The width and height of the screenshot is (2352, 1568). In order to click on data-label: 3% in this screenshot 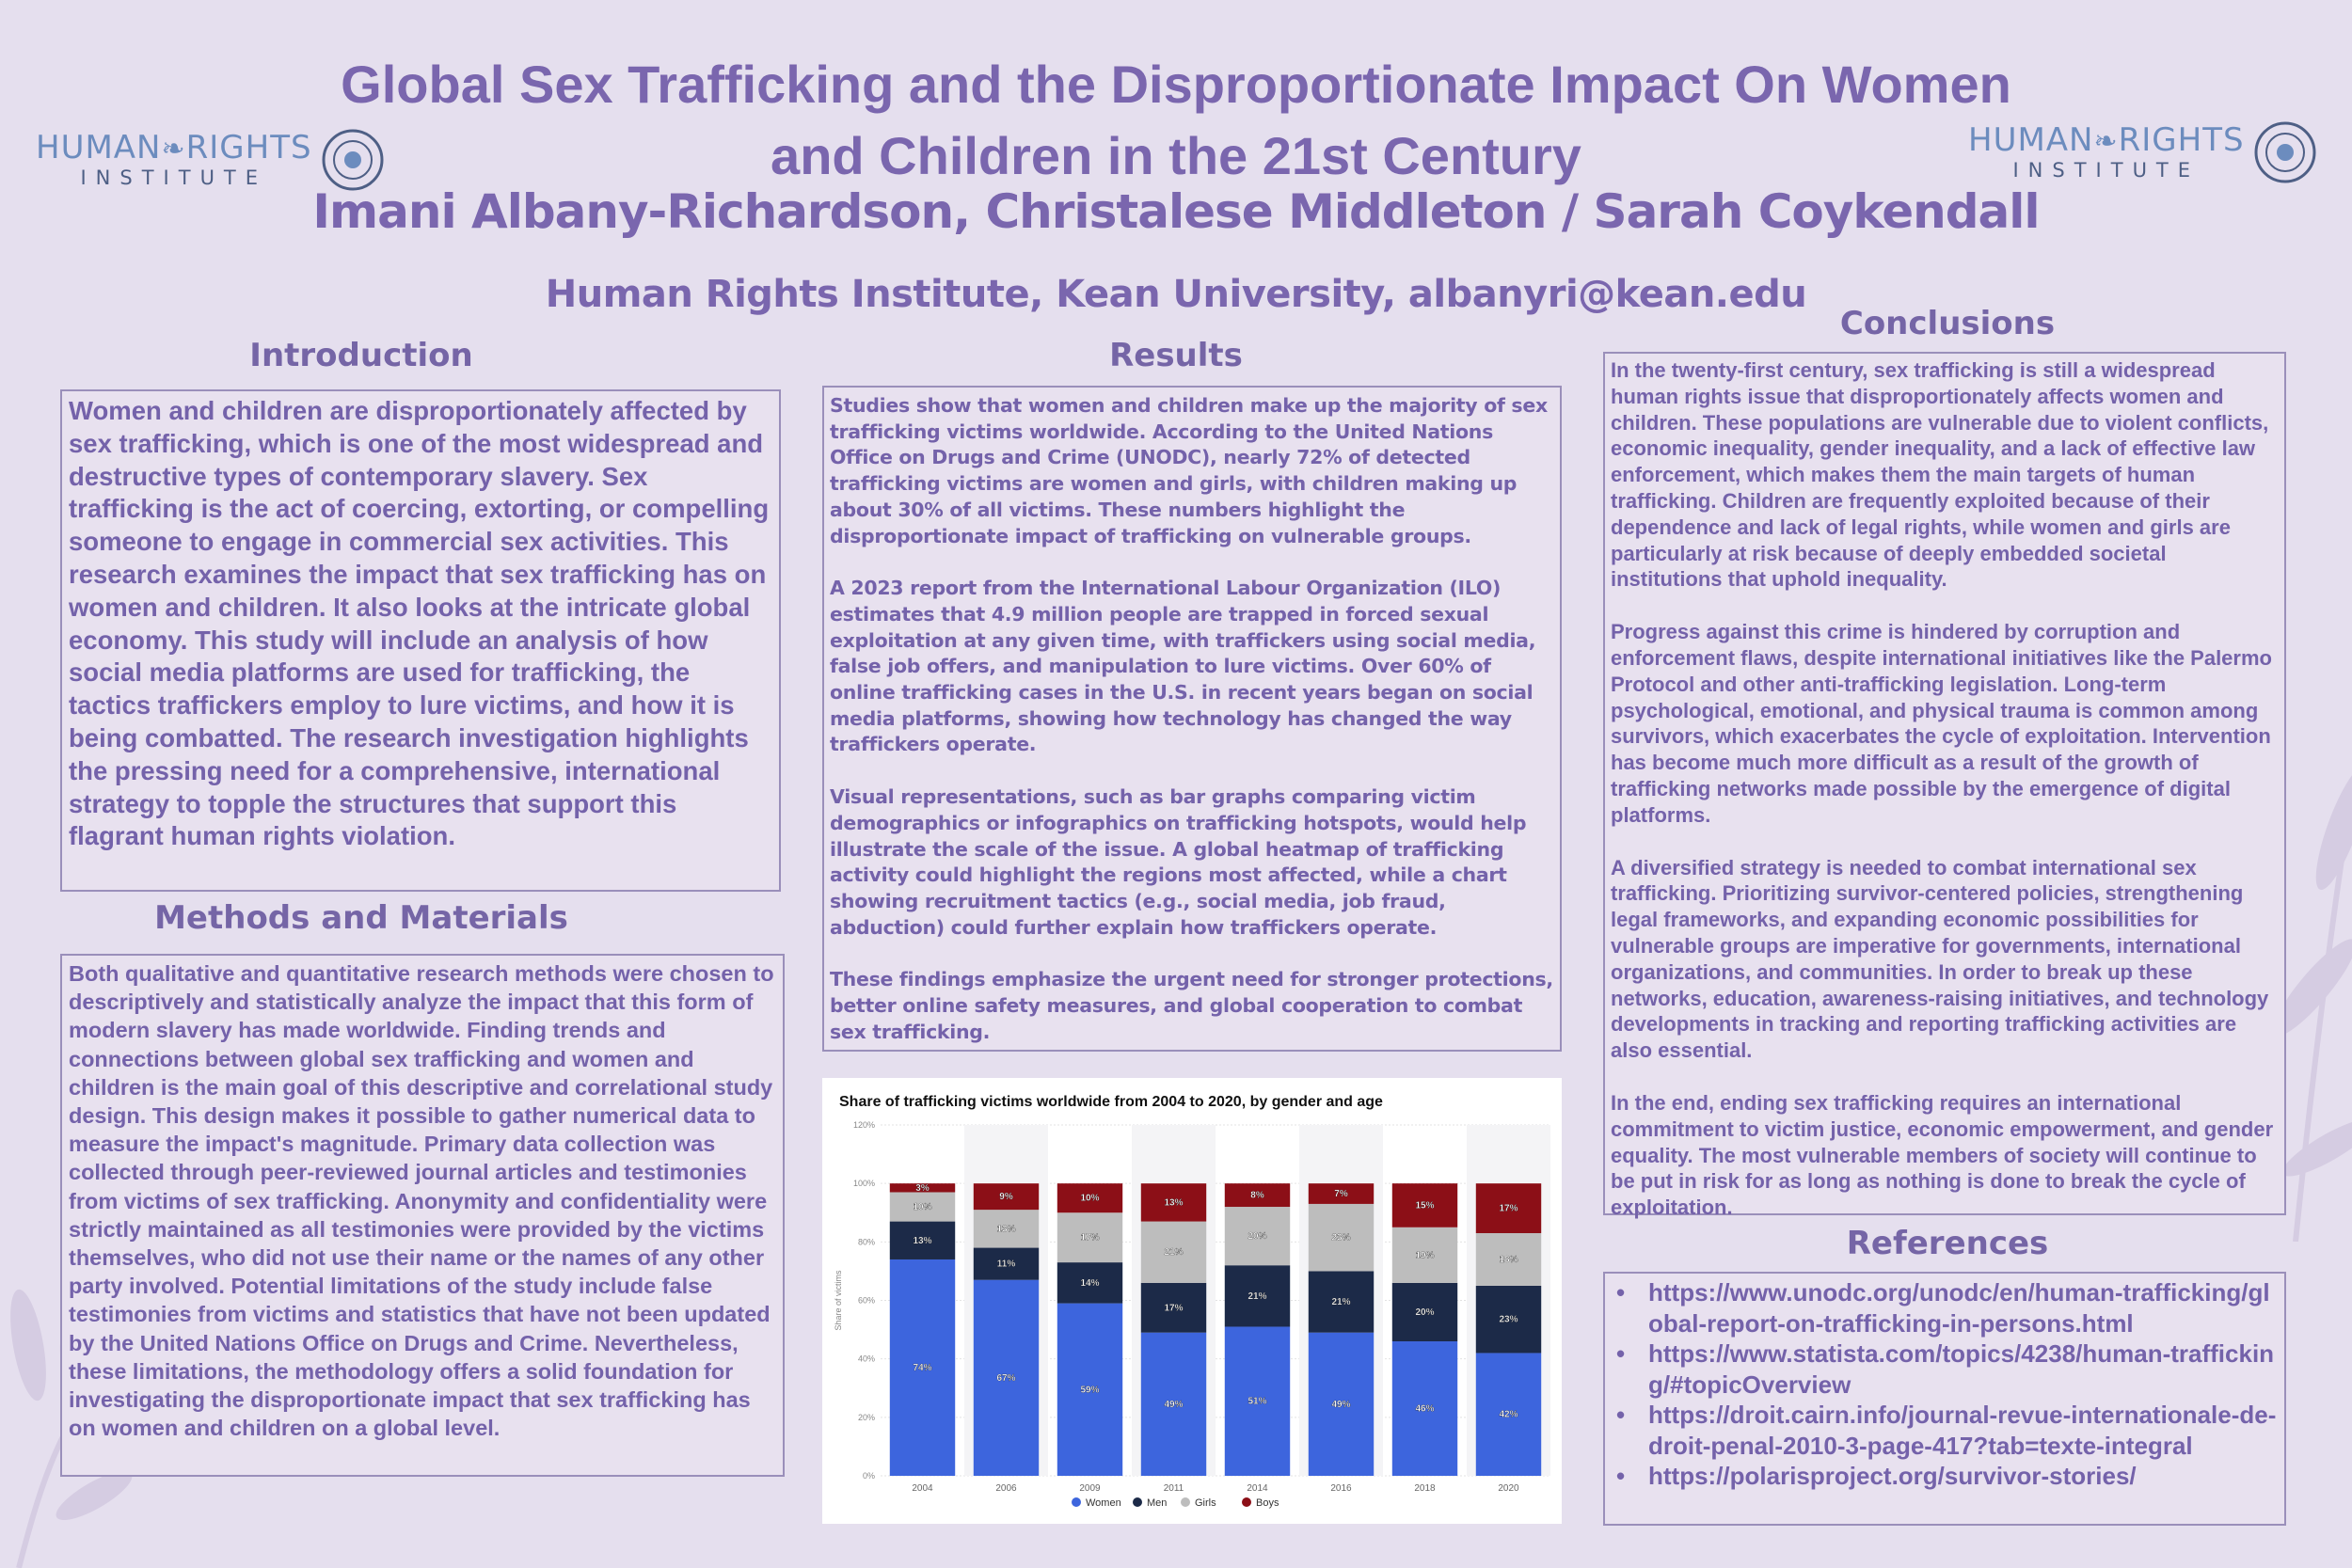, I will do `click(922, 1188)`.